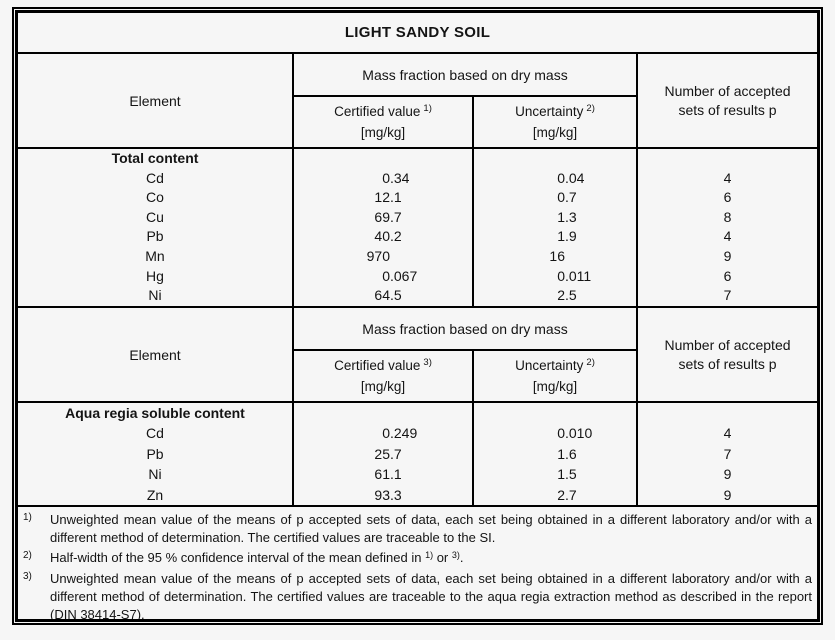 The height and width of the screenshot is (640, 835). I want to click on certified-value-label: Certified value 3), so click(383, 366).